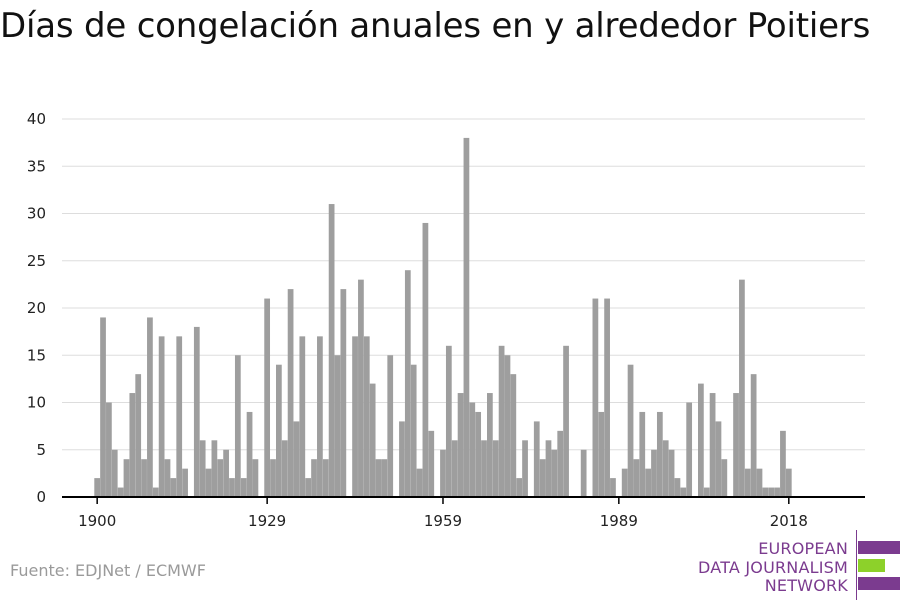 Image resolution: width=900 pixels, height=600 pixels. What do you see at coordinates (378, 478) in the screenshot?
I see `bar-1948` at bounding box center [378, 478].